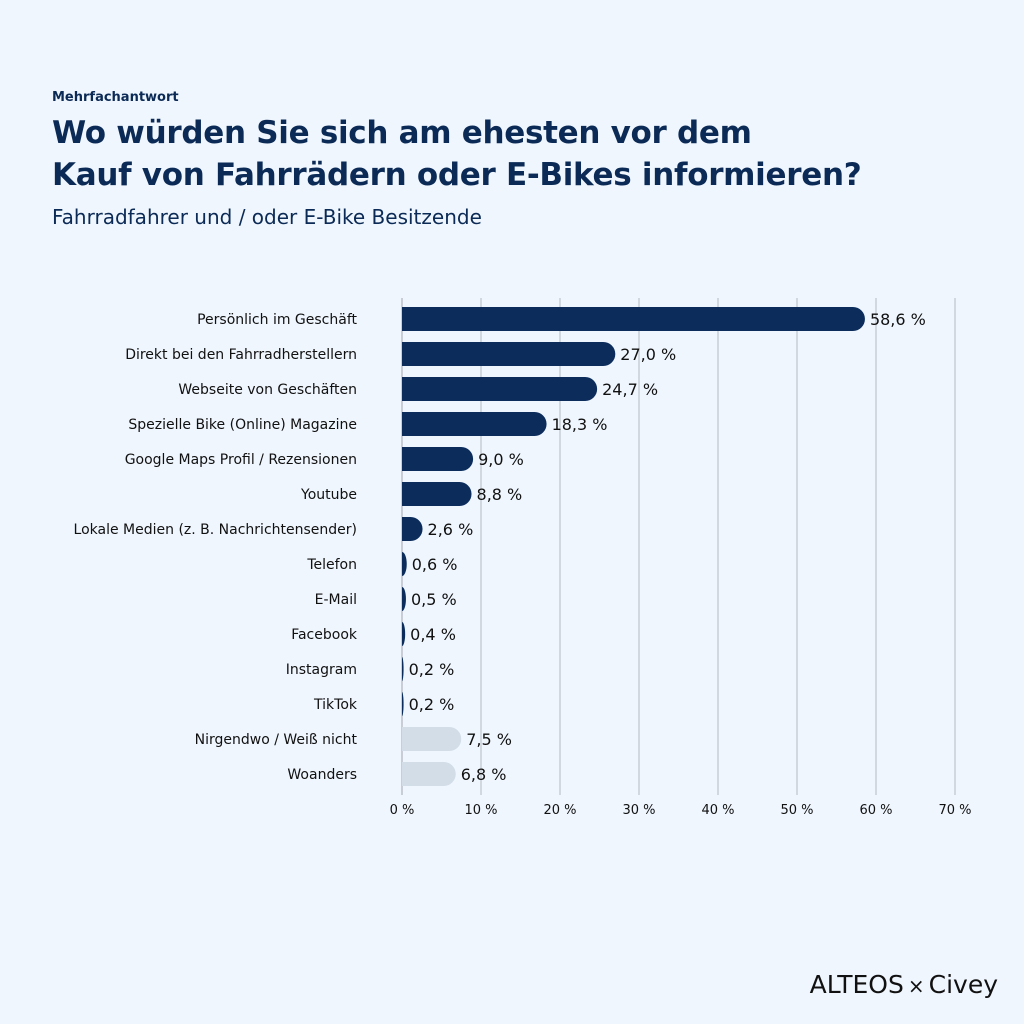 This screenshot has height=1024, width=1024. Describe the element at coordinates (630, 389) in the screenshot. I see `value-label: 24,7 %` at that location.